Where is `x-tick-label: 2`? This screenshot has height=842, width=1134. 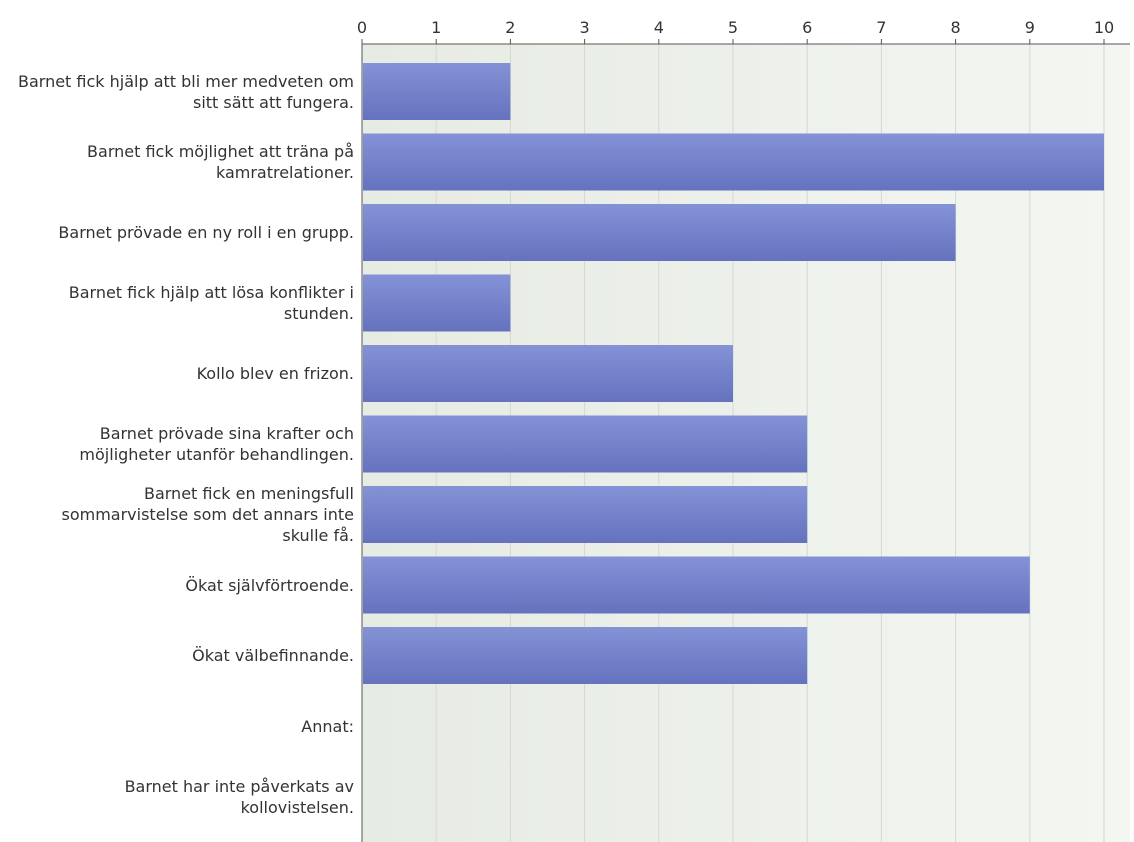
x-tick-label: 2 is located at coordinates (510, 27).